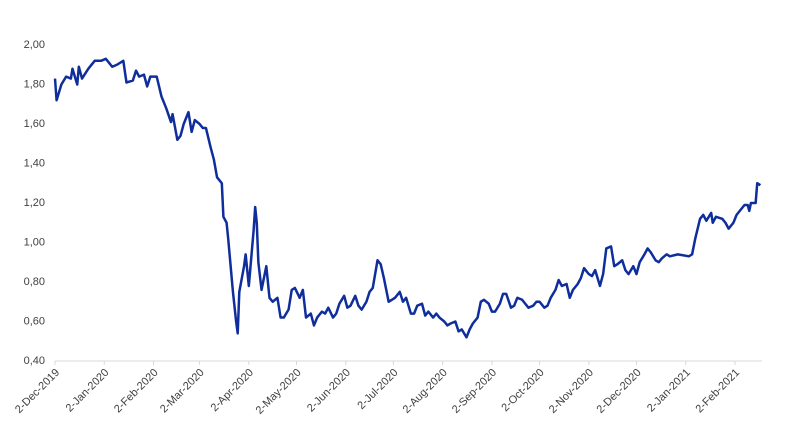 The width and height of the screenshot is (800, 446). Describe the element at coordinates (34, 282) in the screenshot. I see `y-tick-label: 0,80` at that location.